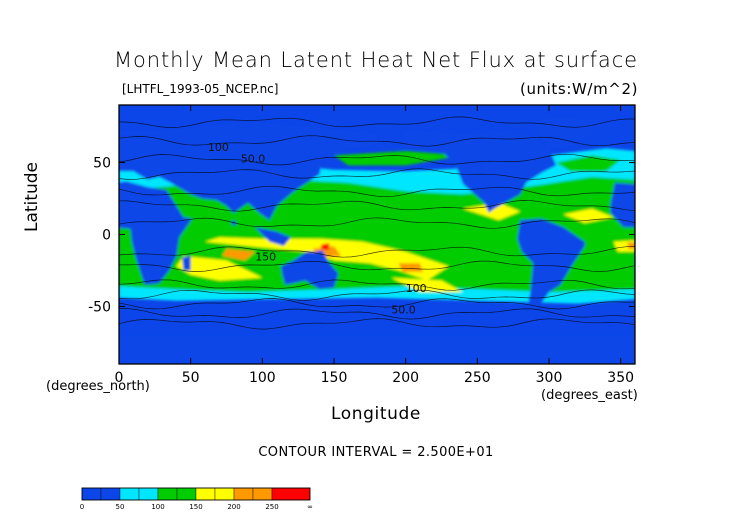 The width and height of the screenshot is (752, 532). Describe the element at coordinates (376, 414) in the screenshot. I see `x-axis-label: Longitude` at that location.